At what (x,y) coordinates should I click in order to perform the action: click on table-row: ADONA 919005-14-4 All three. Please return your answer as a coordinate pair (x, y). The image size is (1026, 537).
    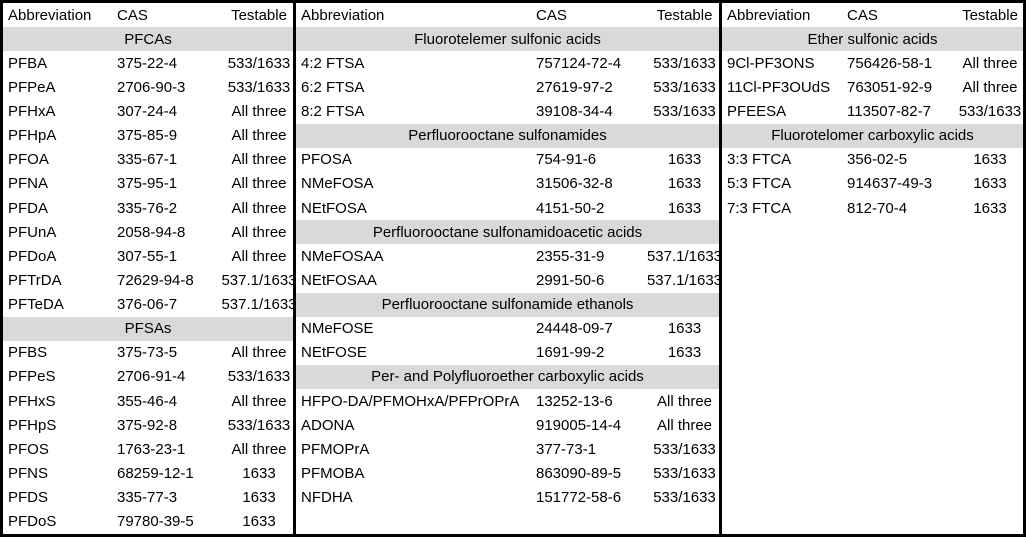
    Looking at the image, I should click on (507, 425).